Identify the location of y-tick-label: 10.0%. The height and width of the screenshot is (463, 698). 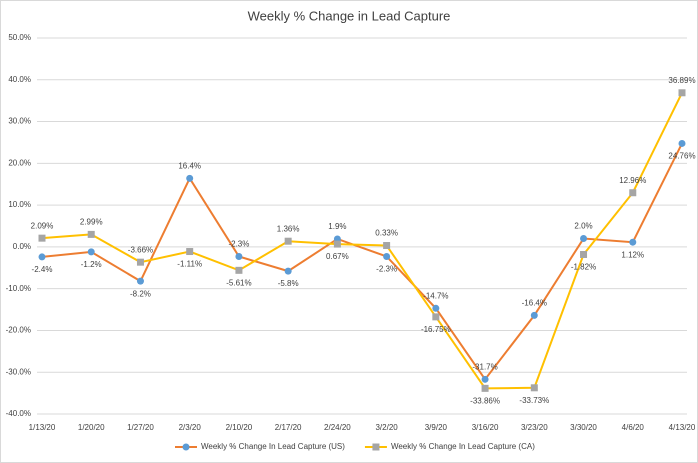
(19, 204).